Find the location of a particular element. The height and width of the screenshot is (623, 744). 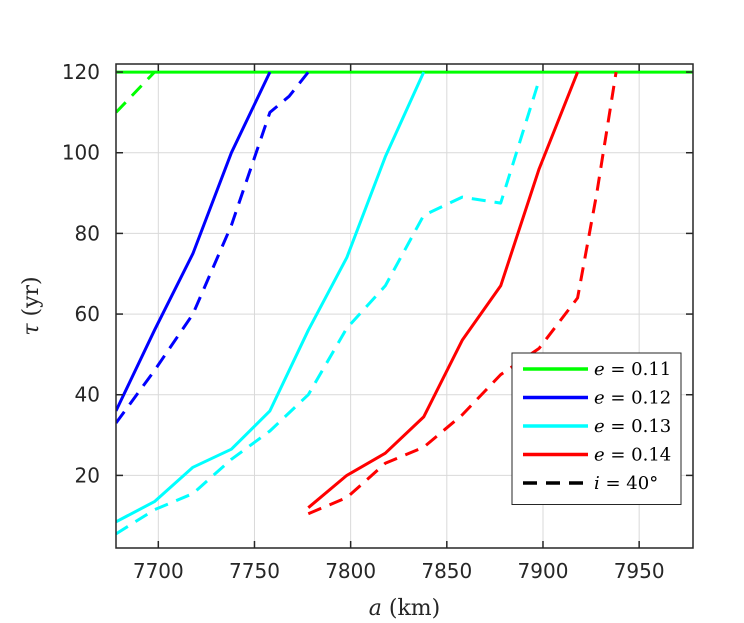

x-axis-label: a (km) is located at coordinates (404, 608).